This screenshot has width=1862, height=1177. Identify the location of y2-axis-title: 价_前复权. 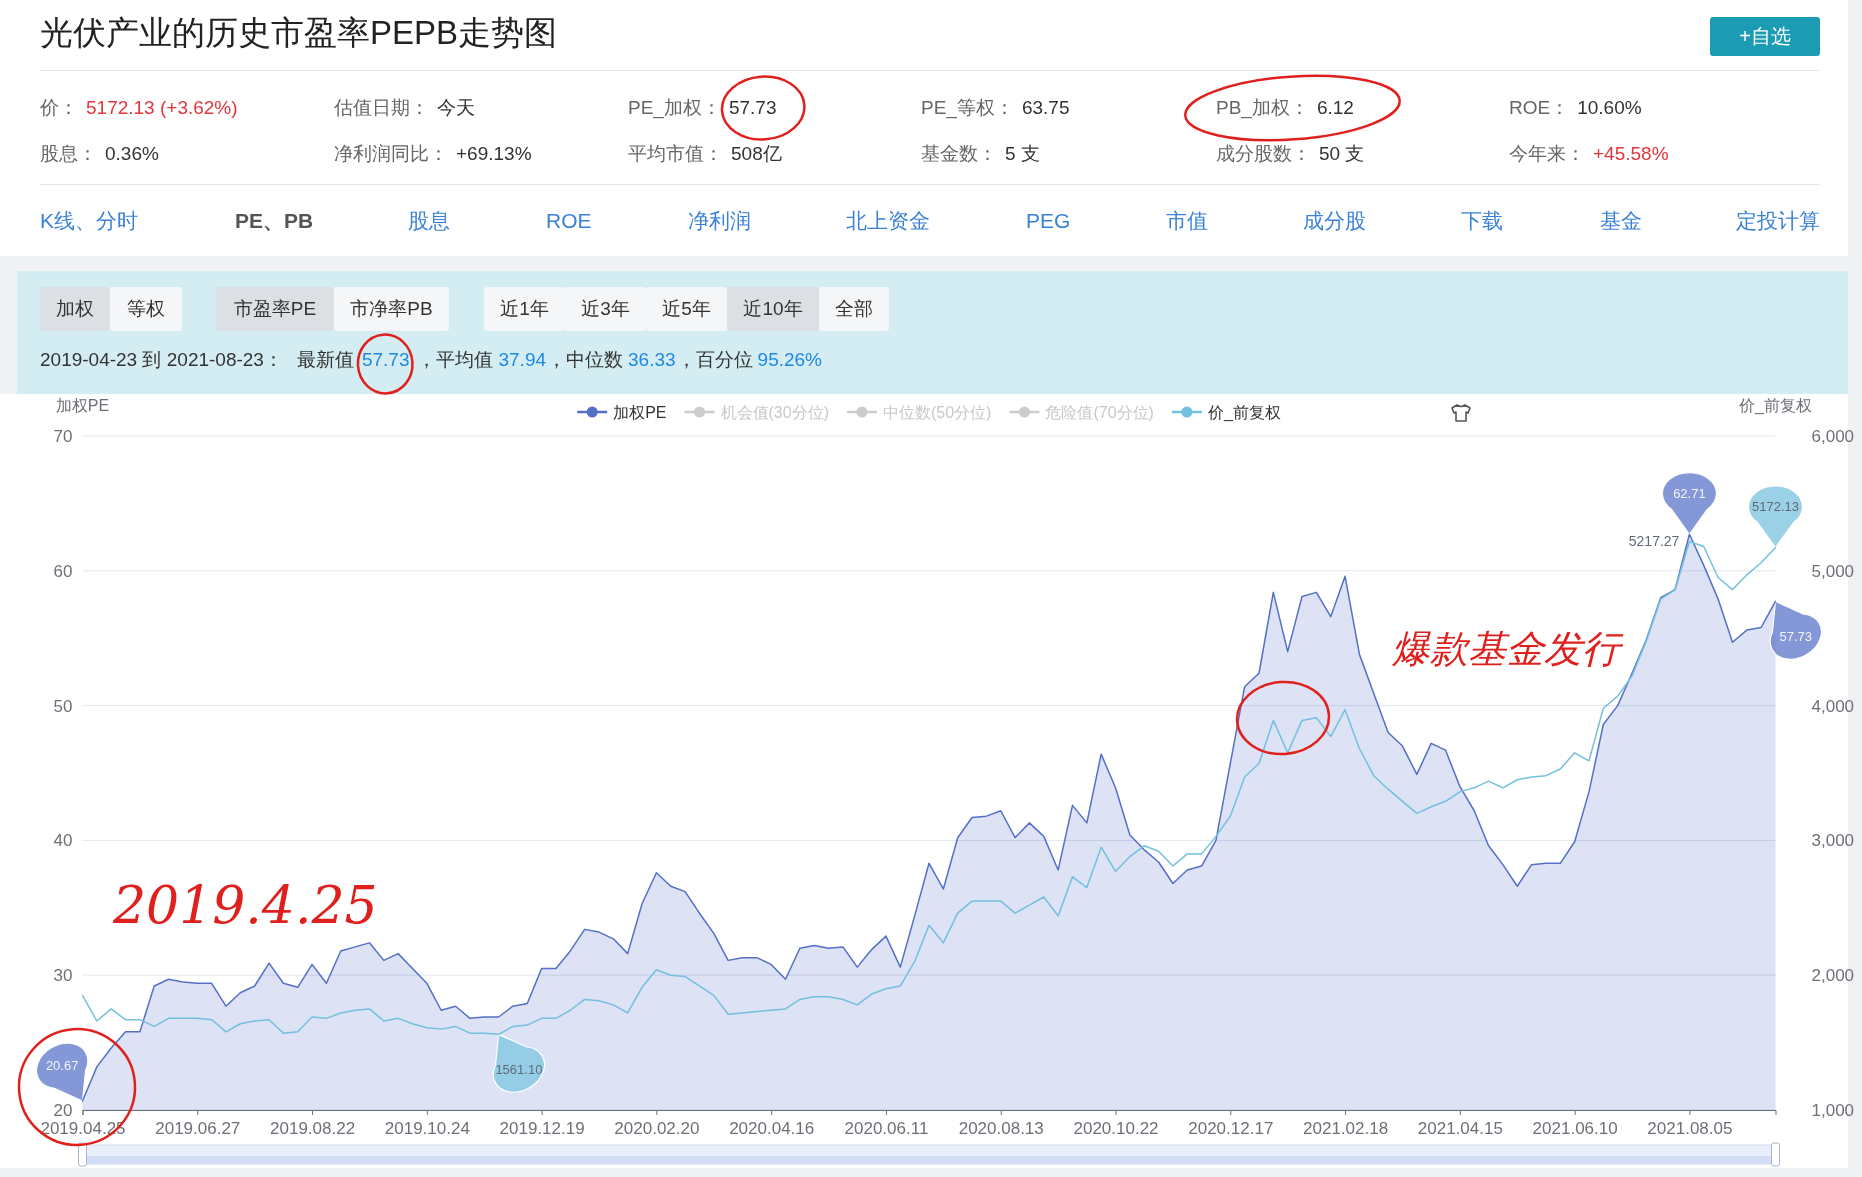
(1775, 405).